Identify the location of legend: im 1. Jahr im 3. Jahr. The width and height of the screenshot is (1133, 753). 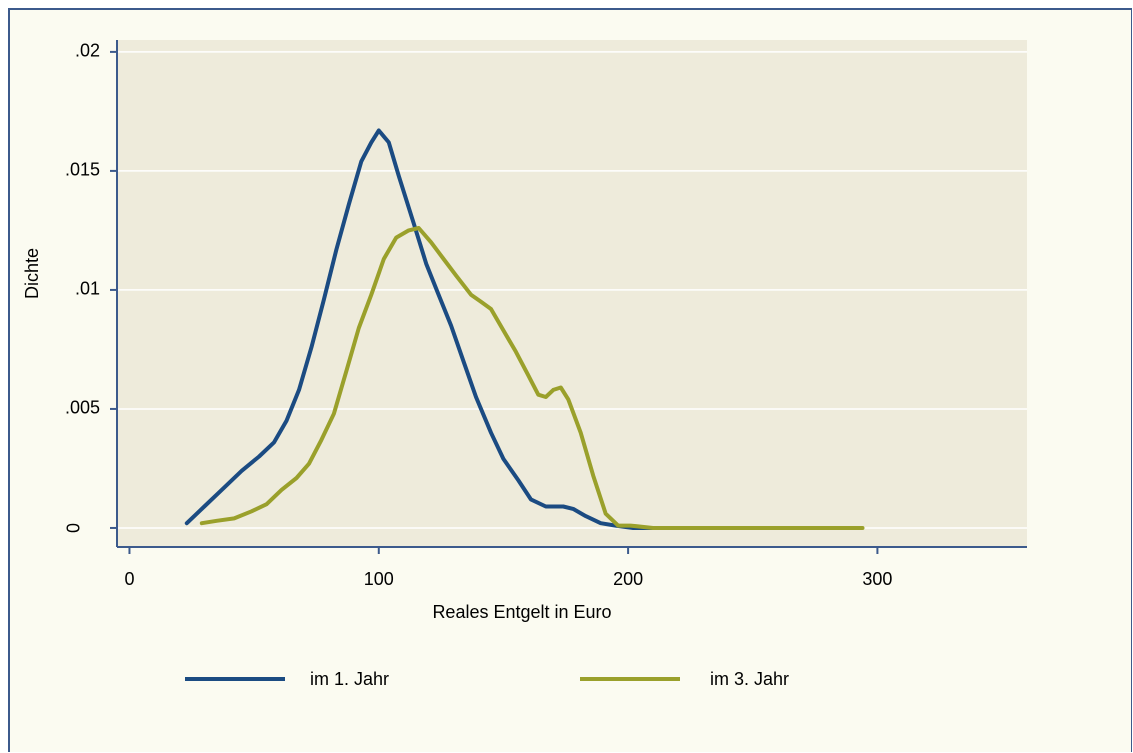
(487, 679).